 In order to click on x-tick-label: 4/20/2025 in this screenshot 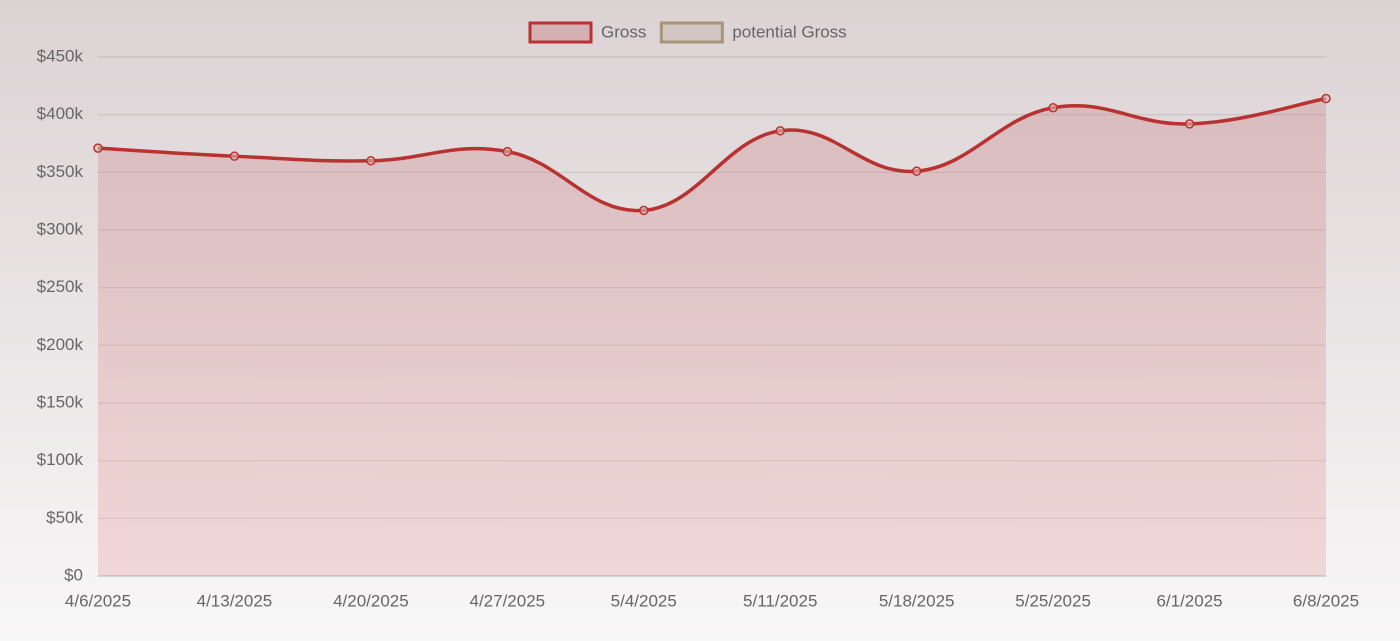, I will do `click(371, 600)`.